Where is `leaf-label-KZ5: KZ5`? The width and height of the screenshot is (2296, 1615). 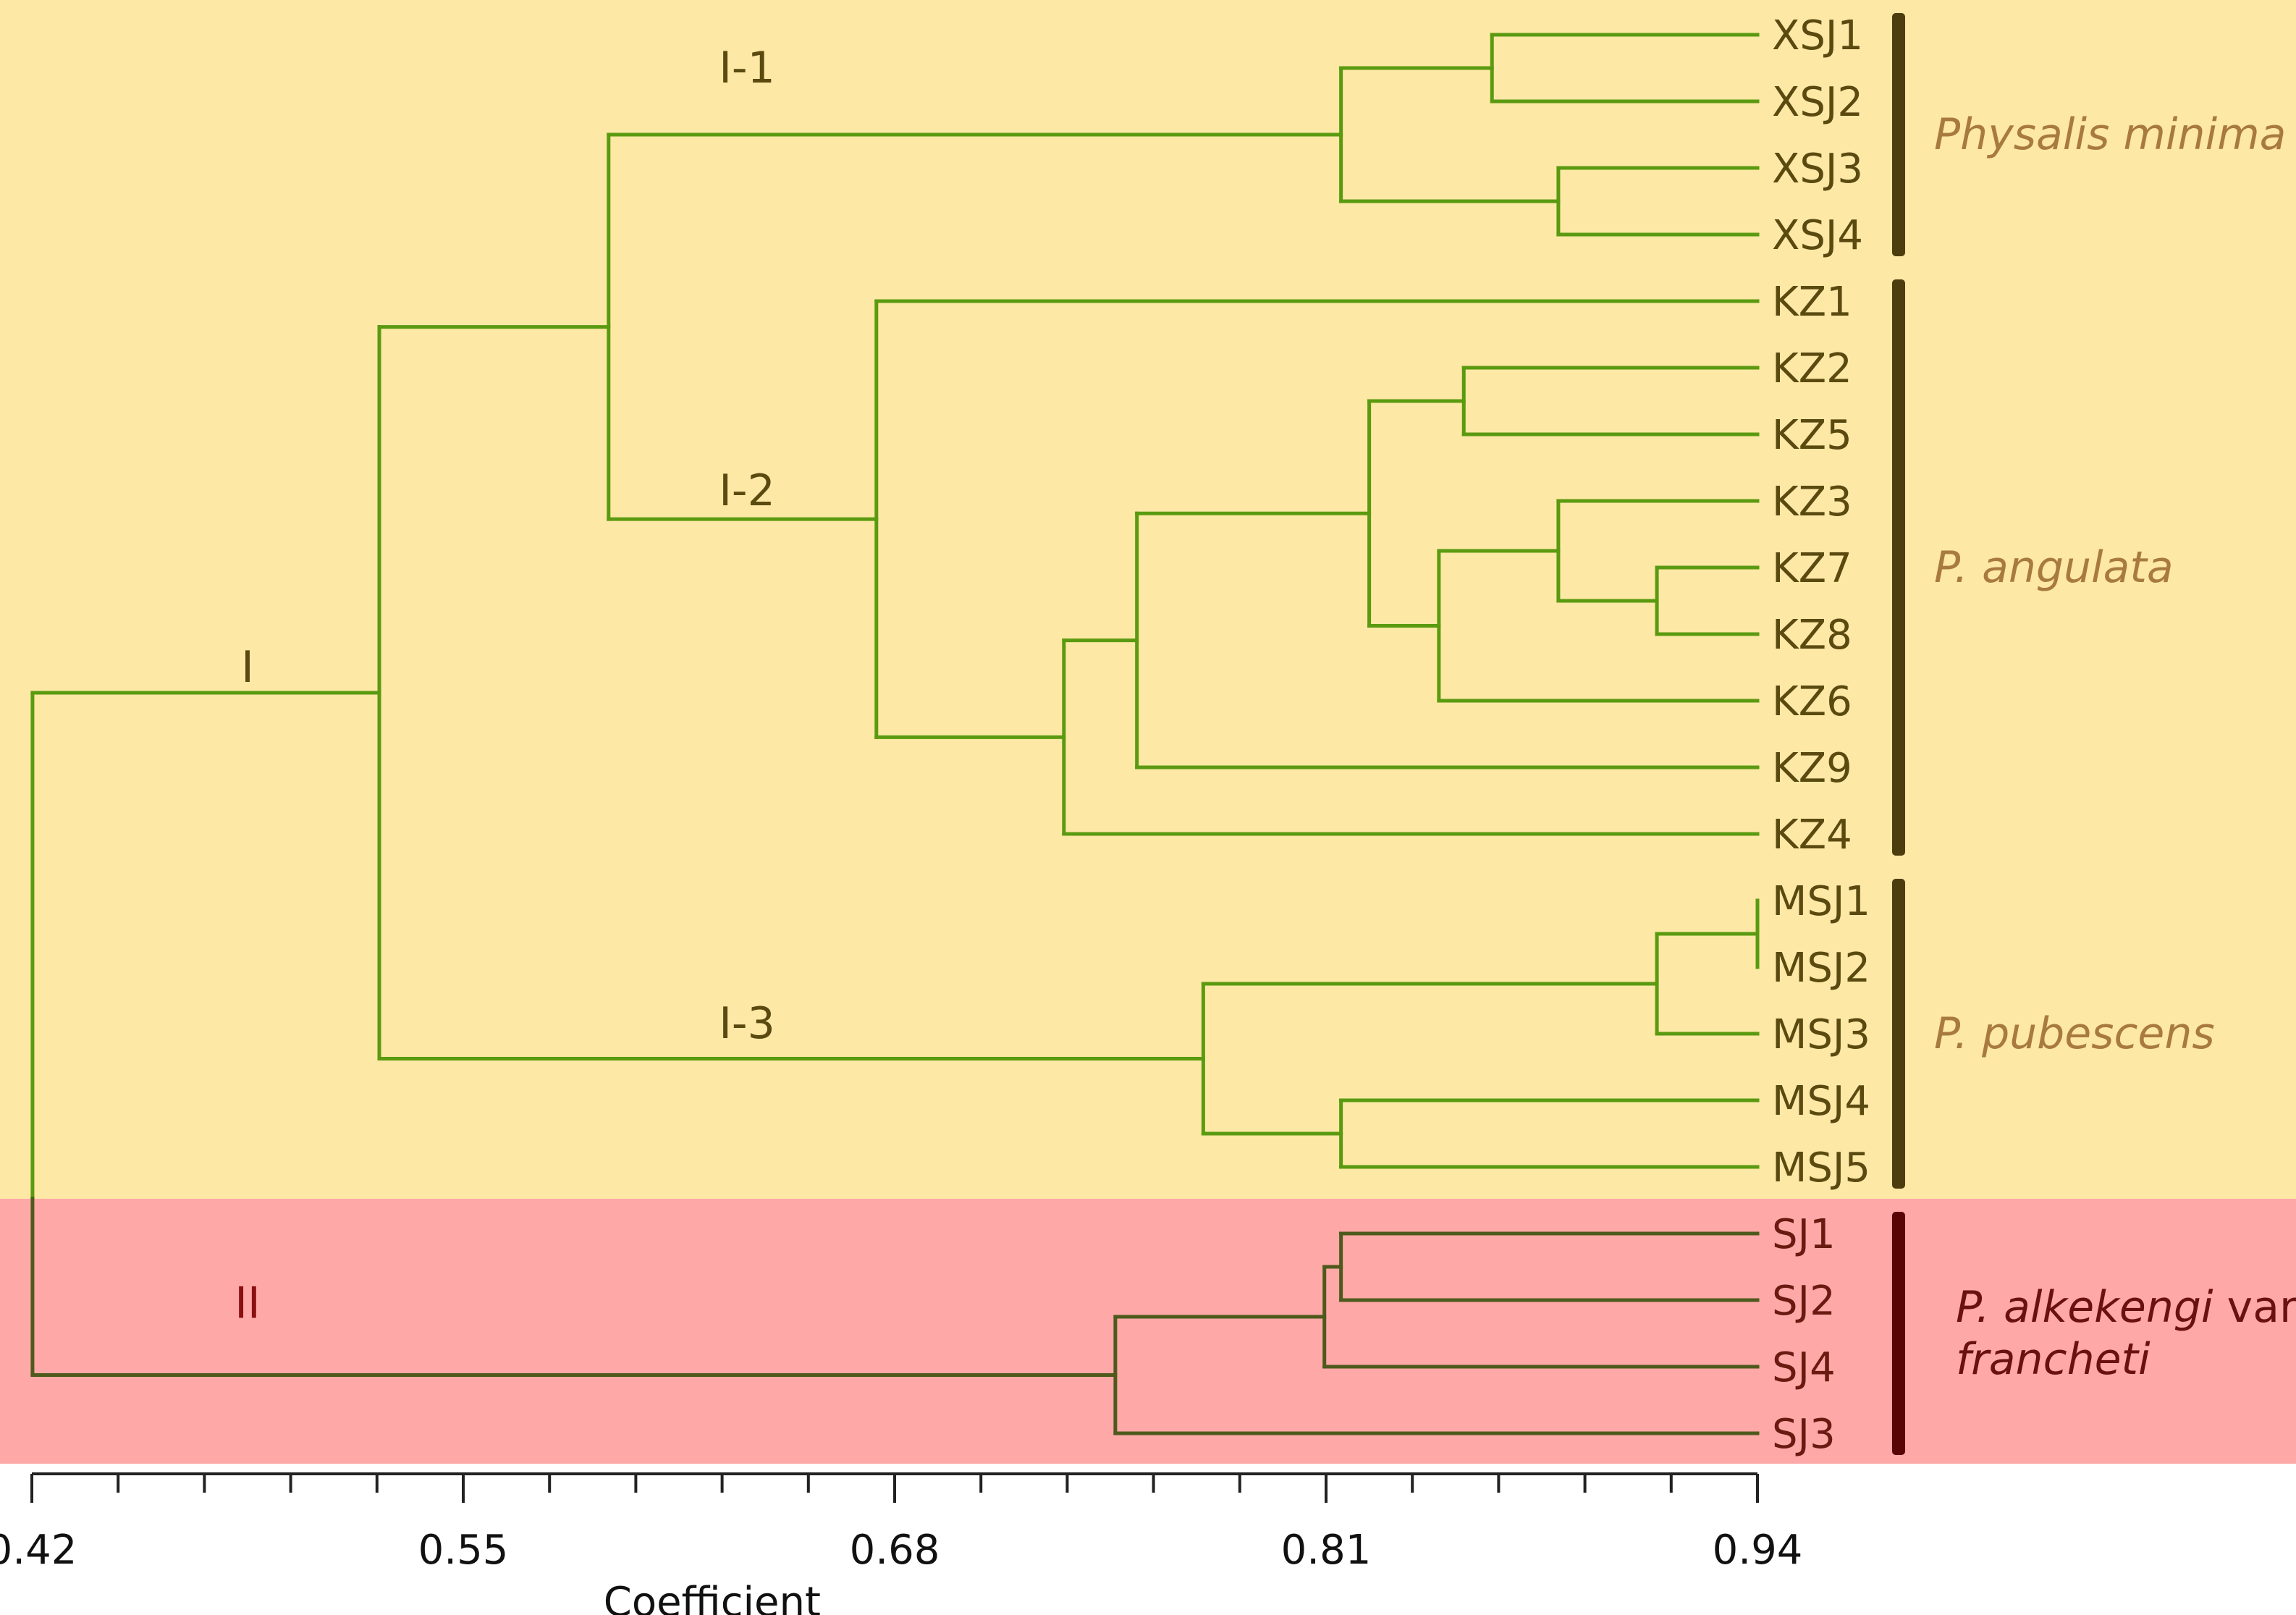 leaf-label-KZ5: KZ5 is located at coordinates (1812, 435).